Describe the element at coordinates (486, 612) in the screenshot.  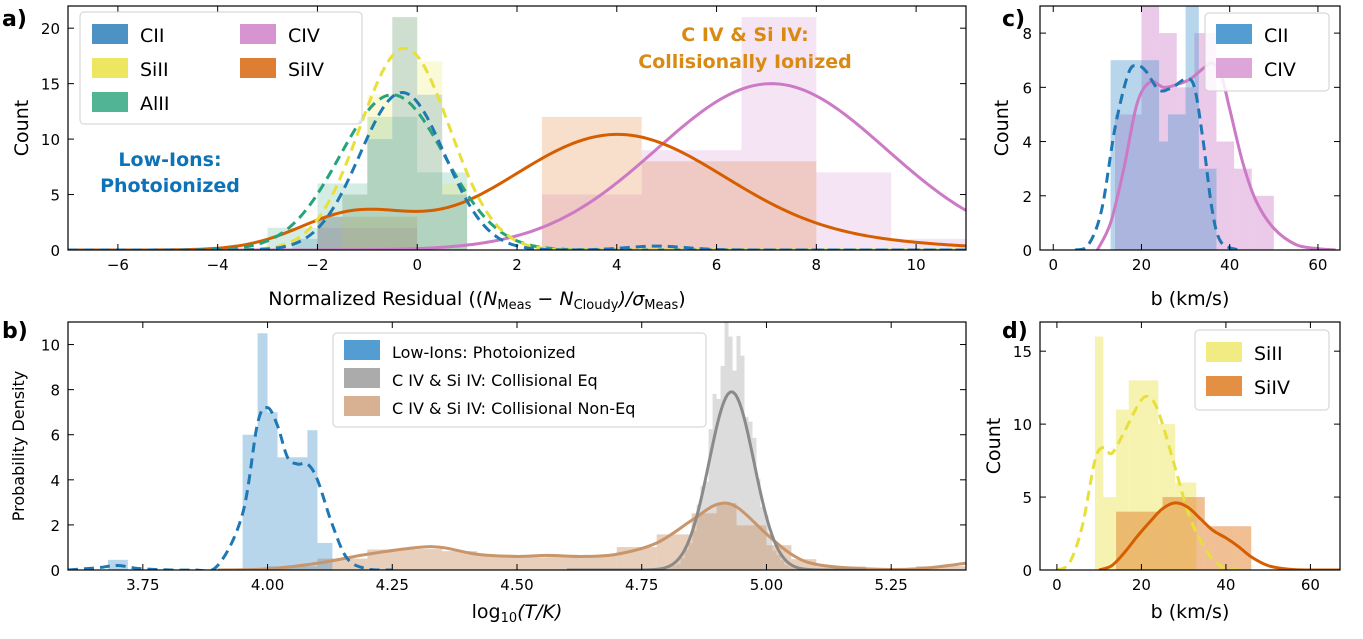
I see `b-x-label-part: log` at that location.